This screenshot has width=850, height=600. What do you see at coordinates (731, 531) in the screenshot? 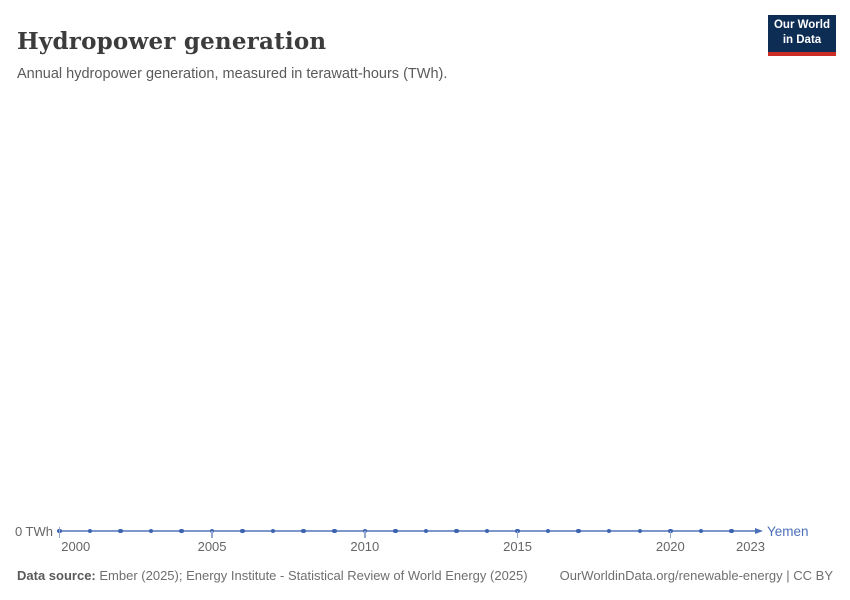
I see `data-point-2022` at bounding box center [731, 531].